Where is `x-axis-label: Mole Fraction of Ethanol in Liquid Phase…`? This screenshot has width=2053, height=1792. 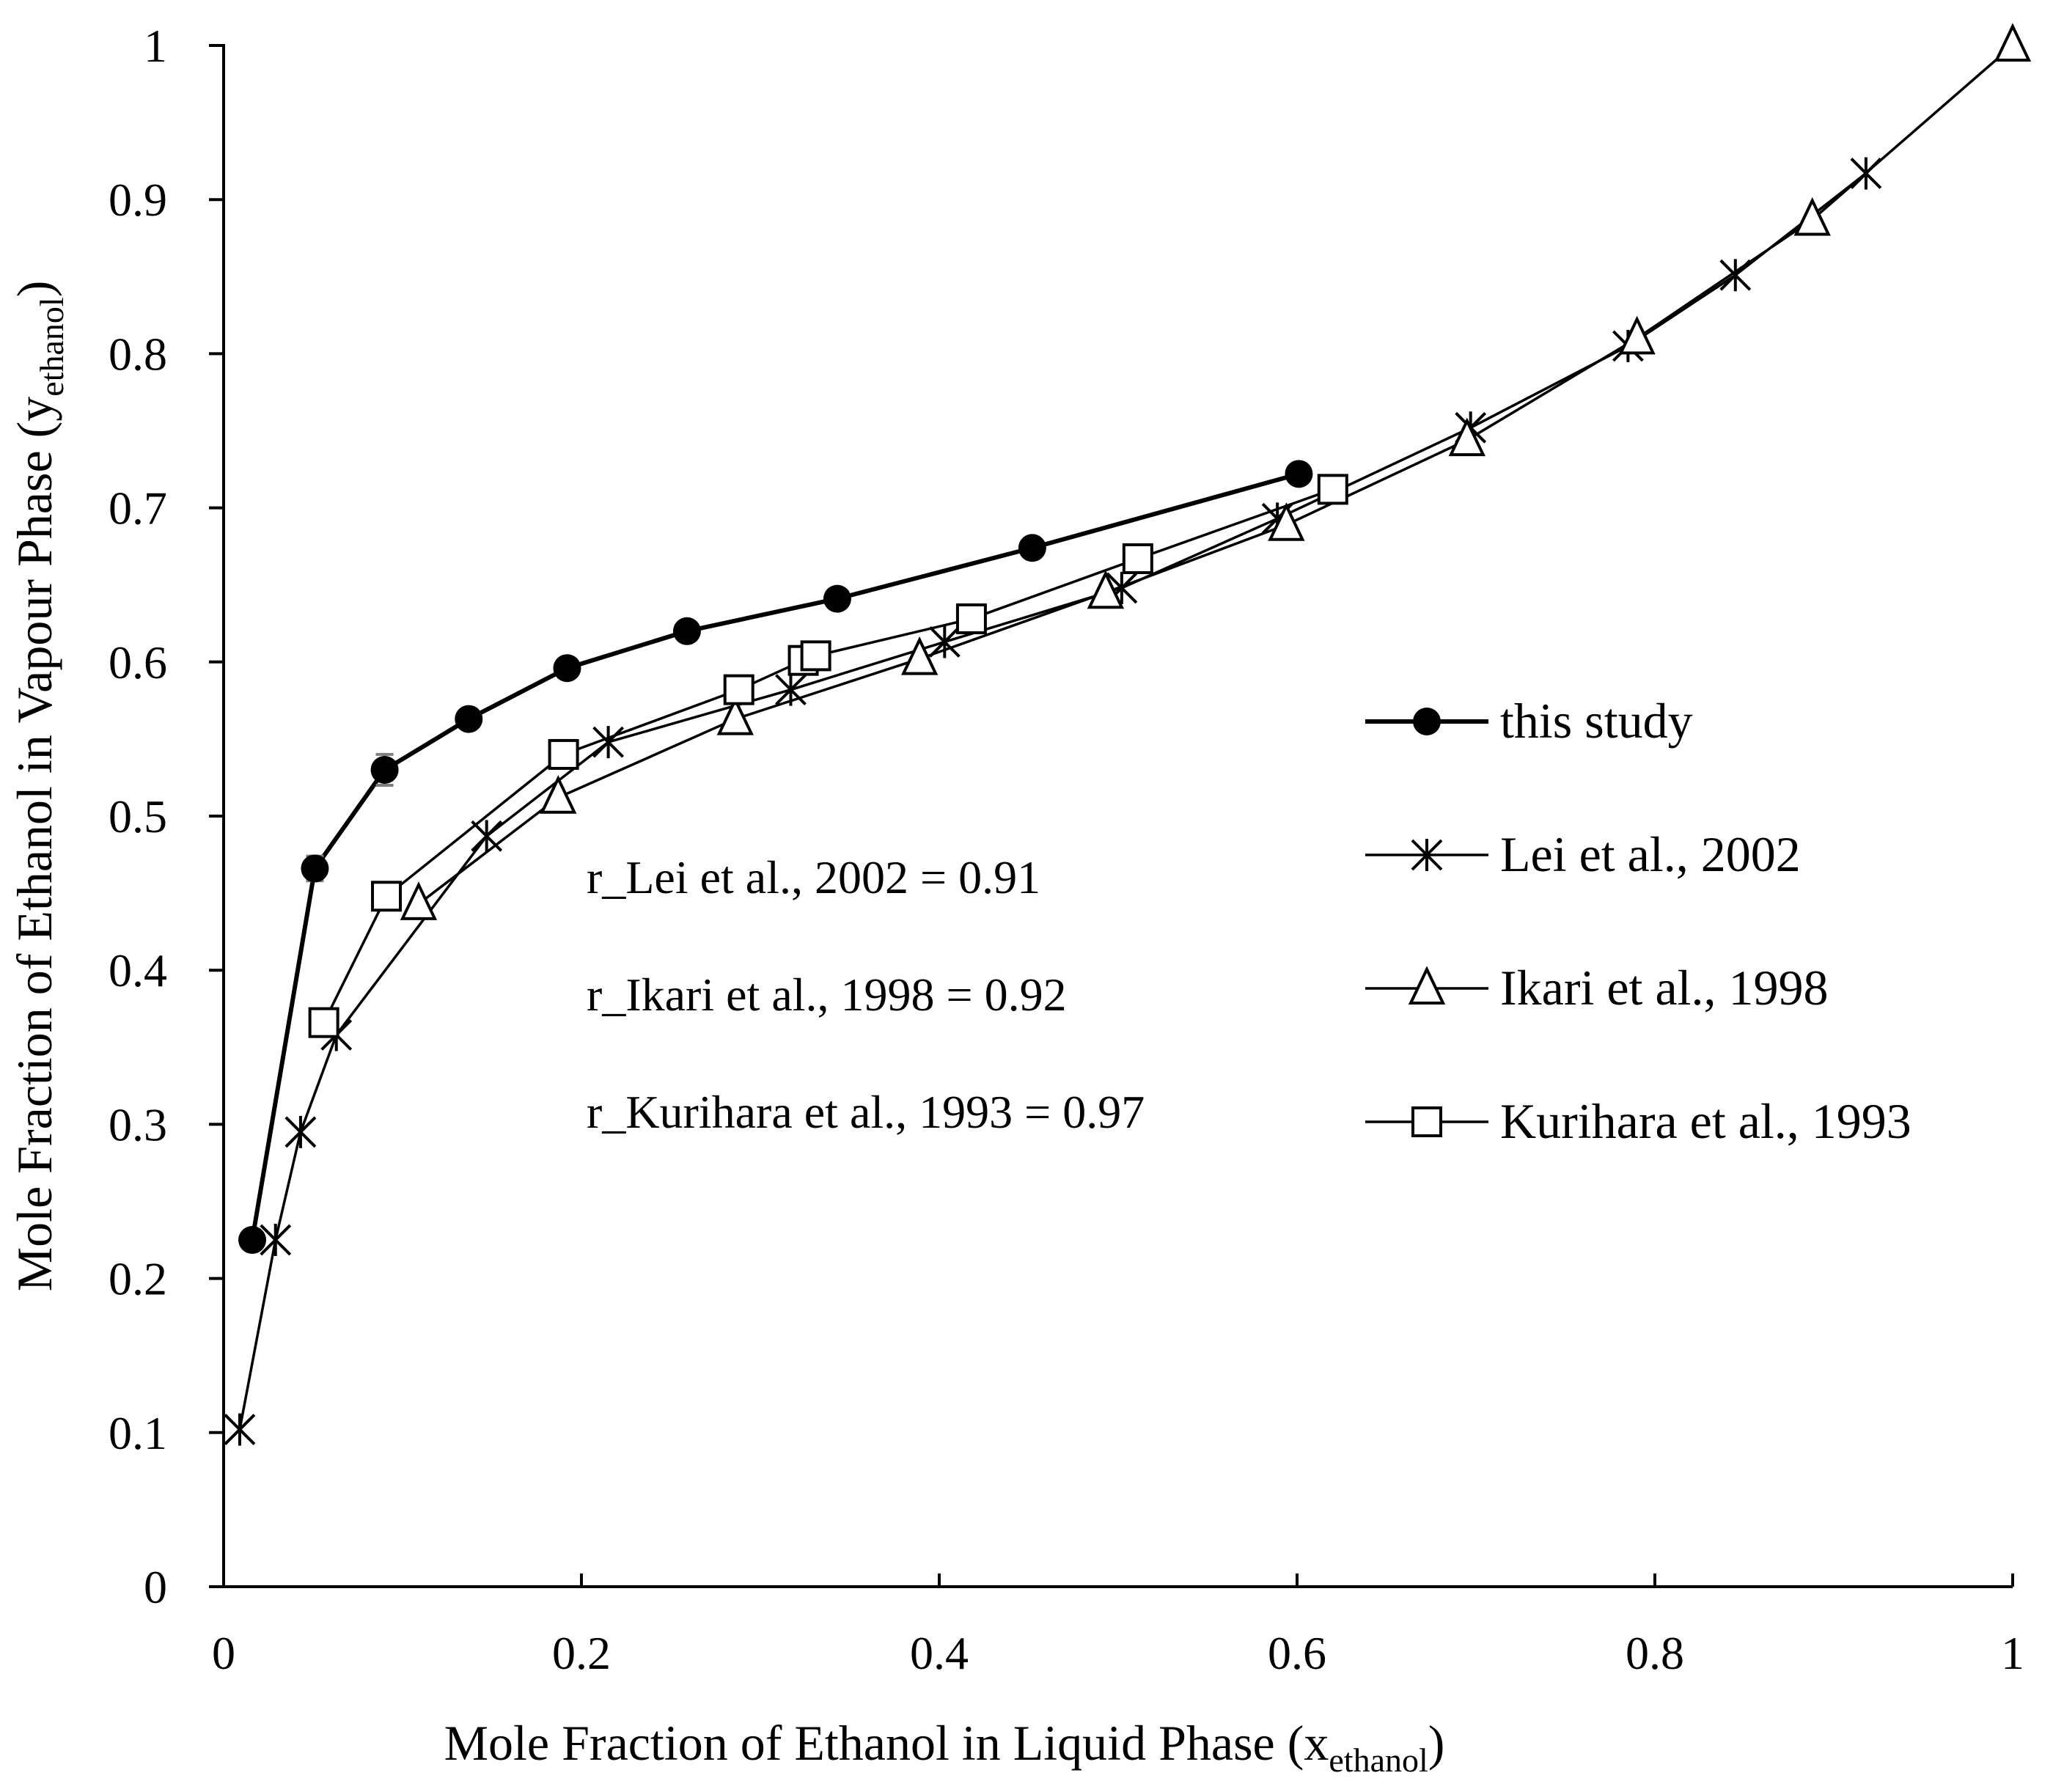
x-axis-label: Mole Fraction of Ethanol in Liquid Phase… is located at coordinates (944, 1747).